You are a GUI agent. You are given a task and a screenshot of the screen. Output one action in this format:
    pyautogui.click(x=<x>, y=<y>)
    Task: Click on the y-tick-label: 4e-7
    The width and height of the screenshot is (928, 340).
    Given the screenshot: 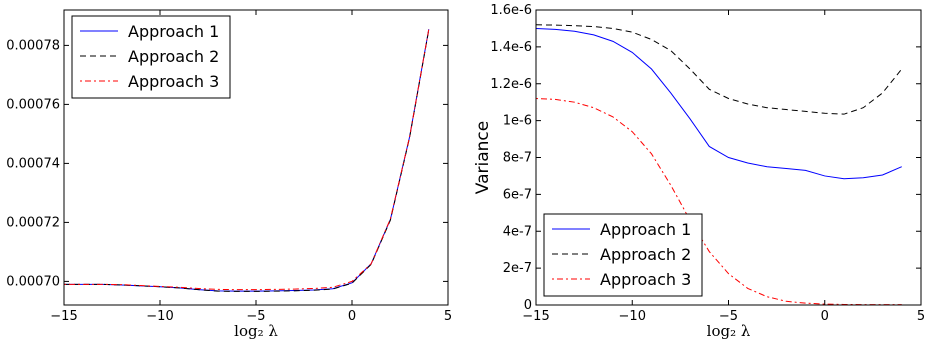 What is the action you would take?
    pyautogui.click(x=517, y=231)
    